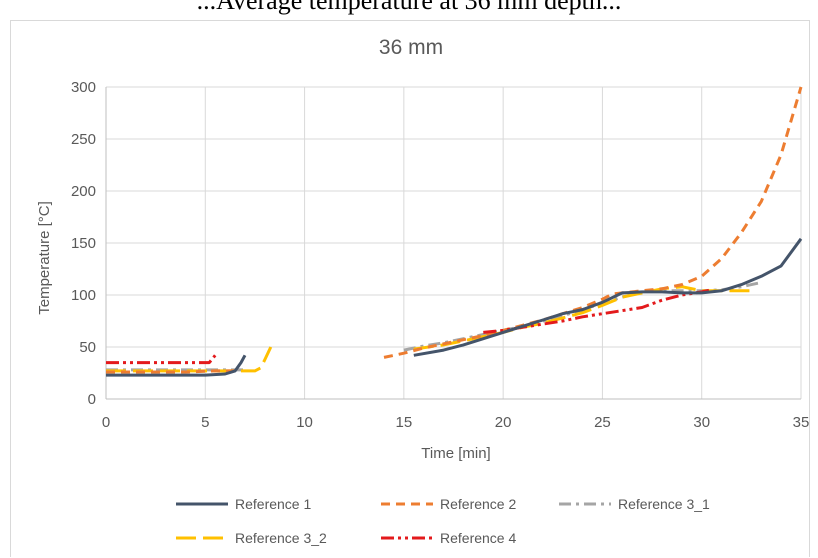 The width and height of the screenshot is (818, 558). I want to click on x-tick-label: 30, so click(701, 422).